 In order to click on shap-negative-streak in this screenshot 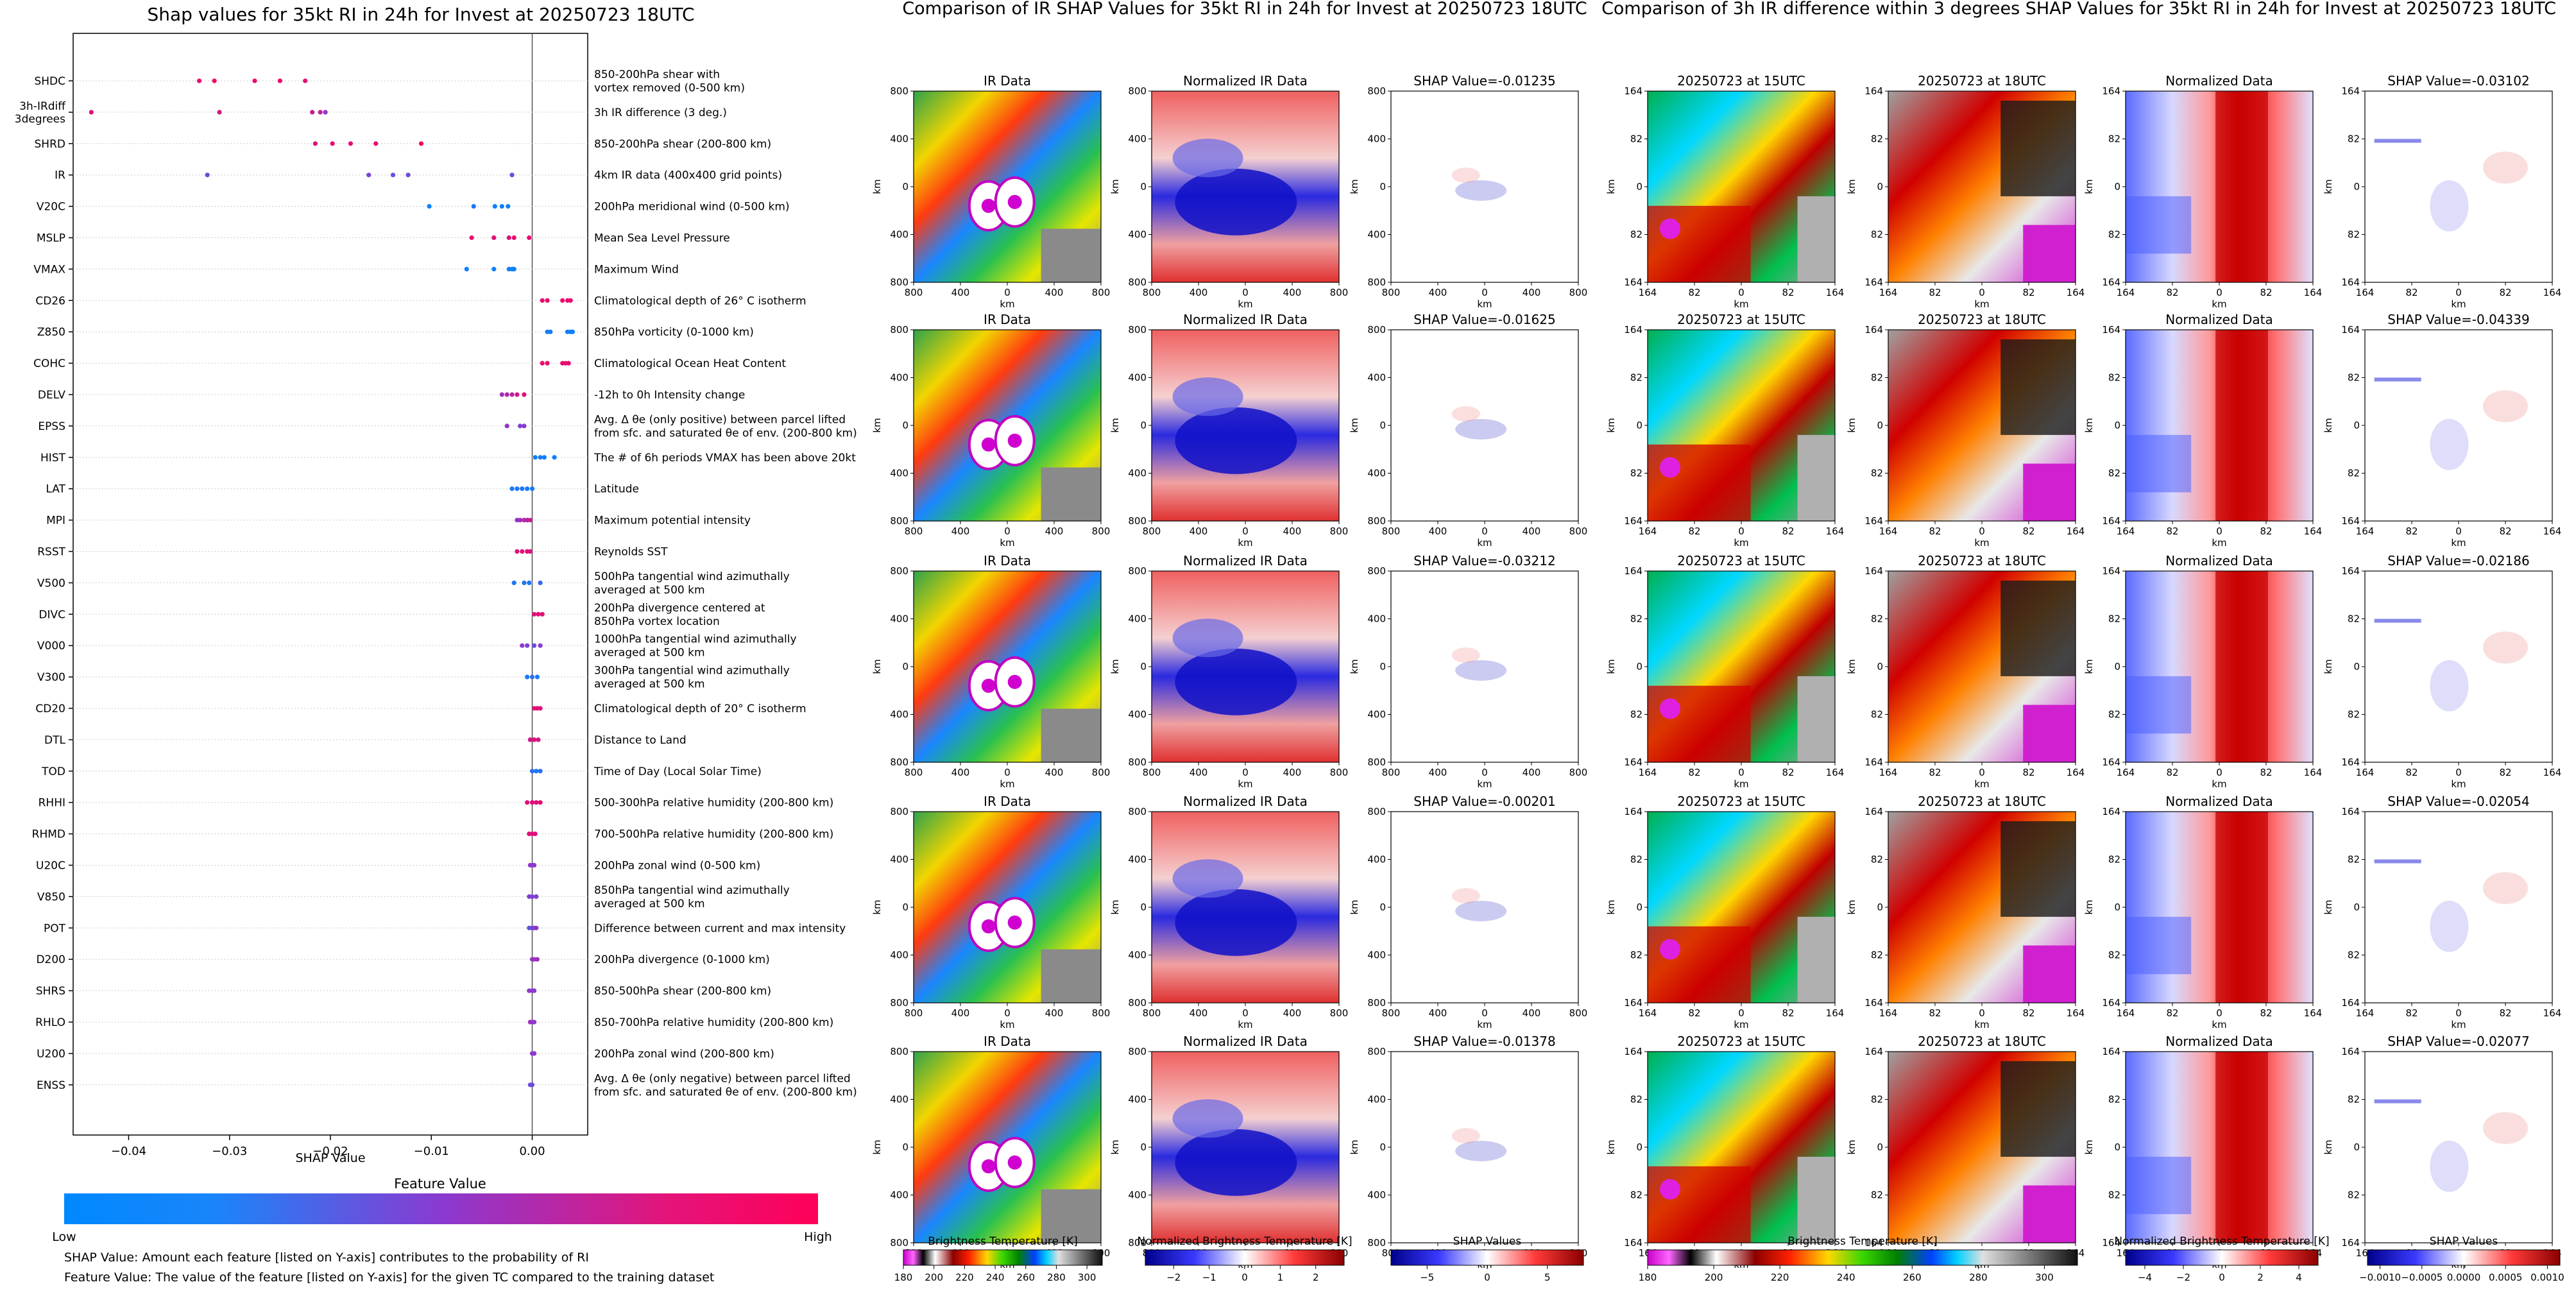, I will do `click(2397, 141)`.